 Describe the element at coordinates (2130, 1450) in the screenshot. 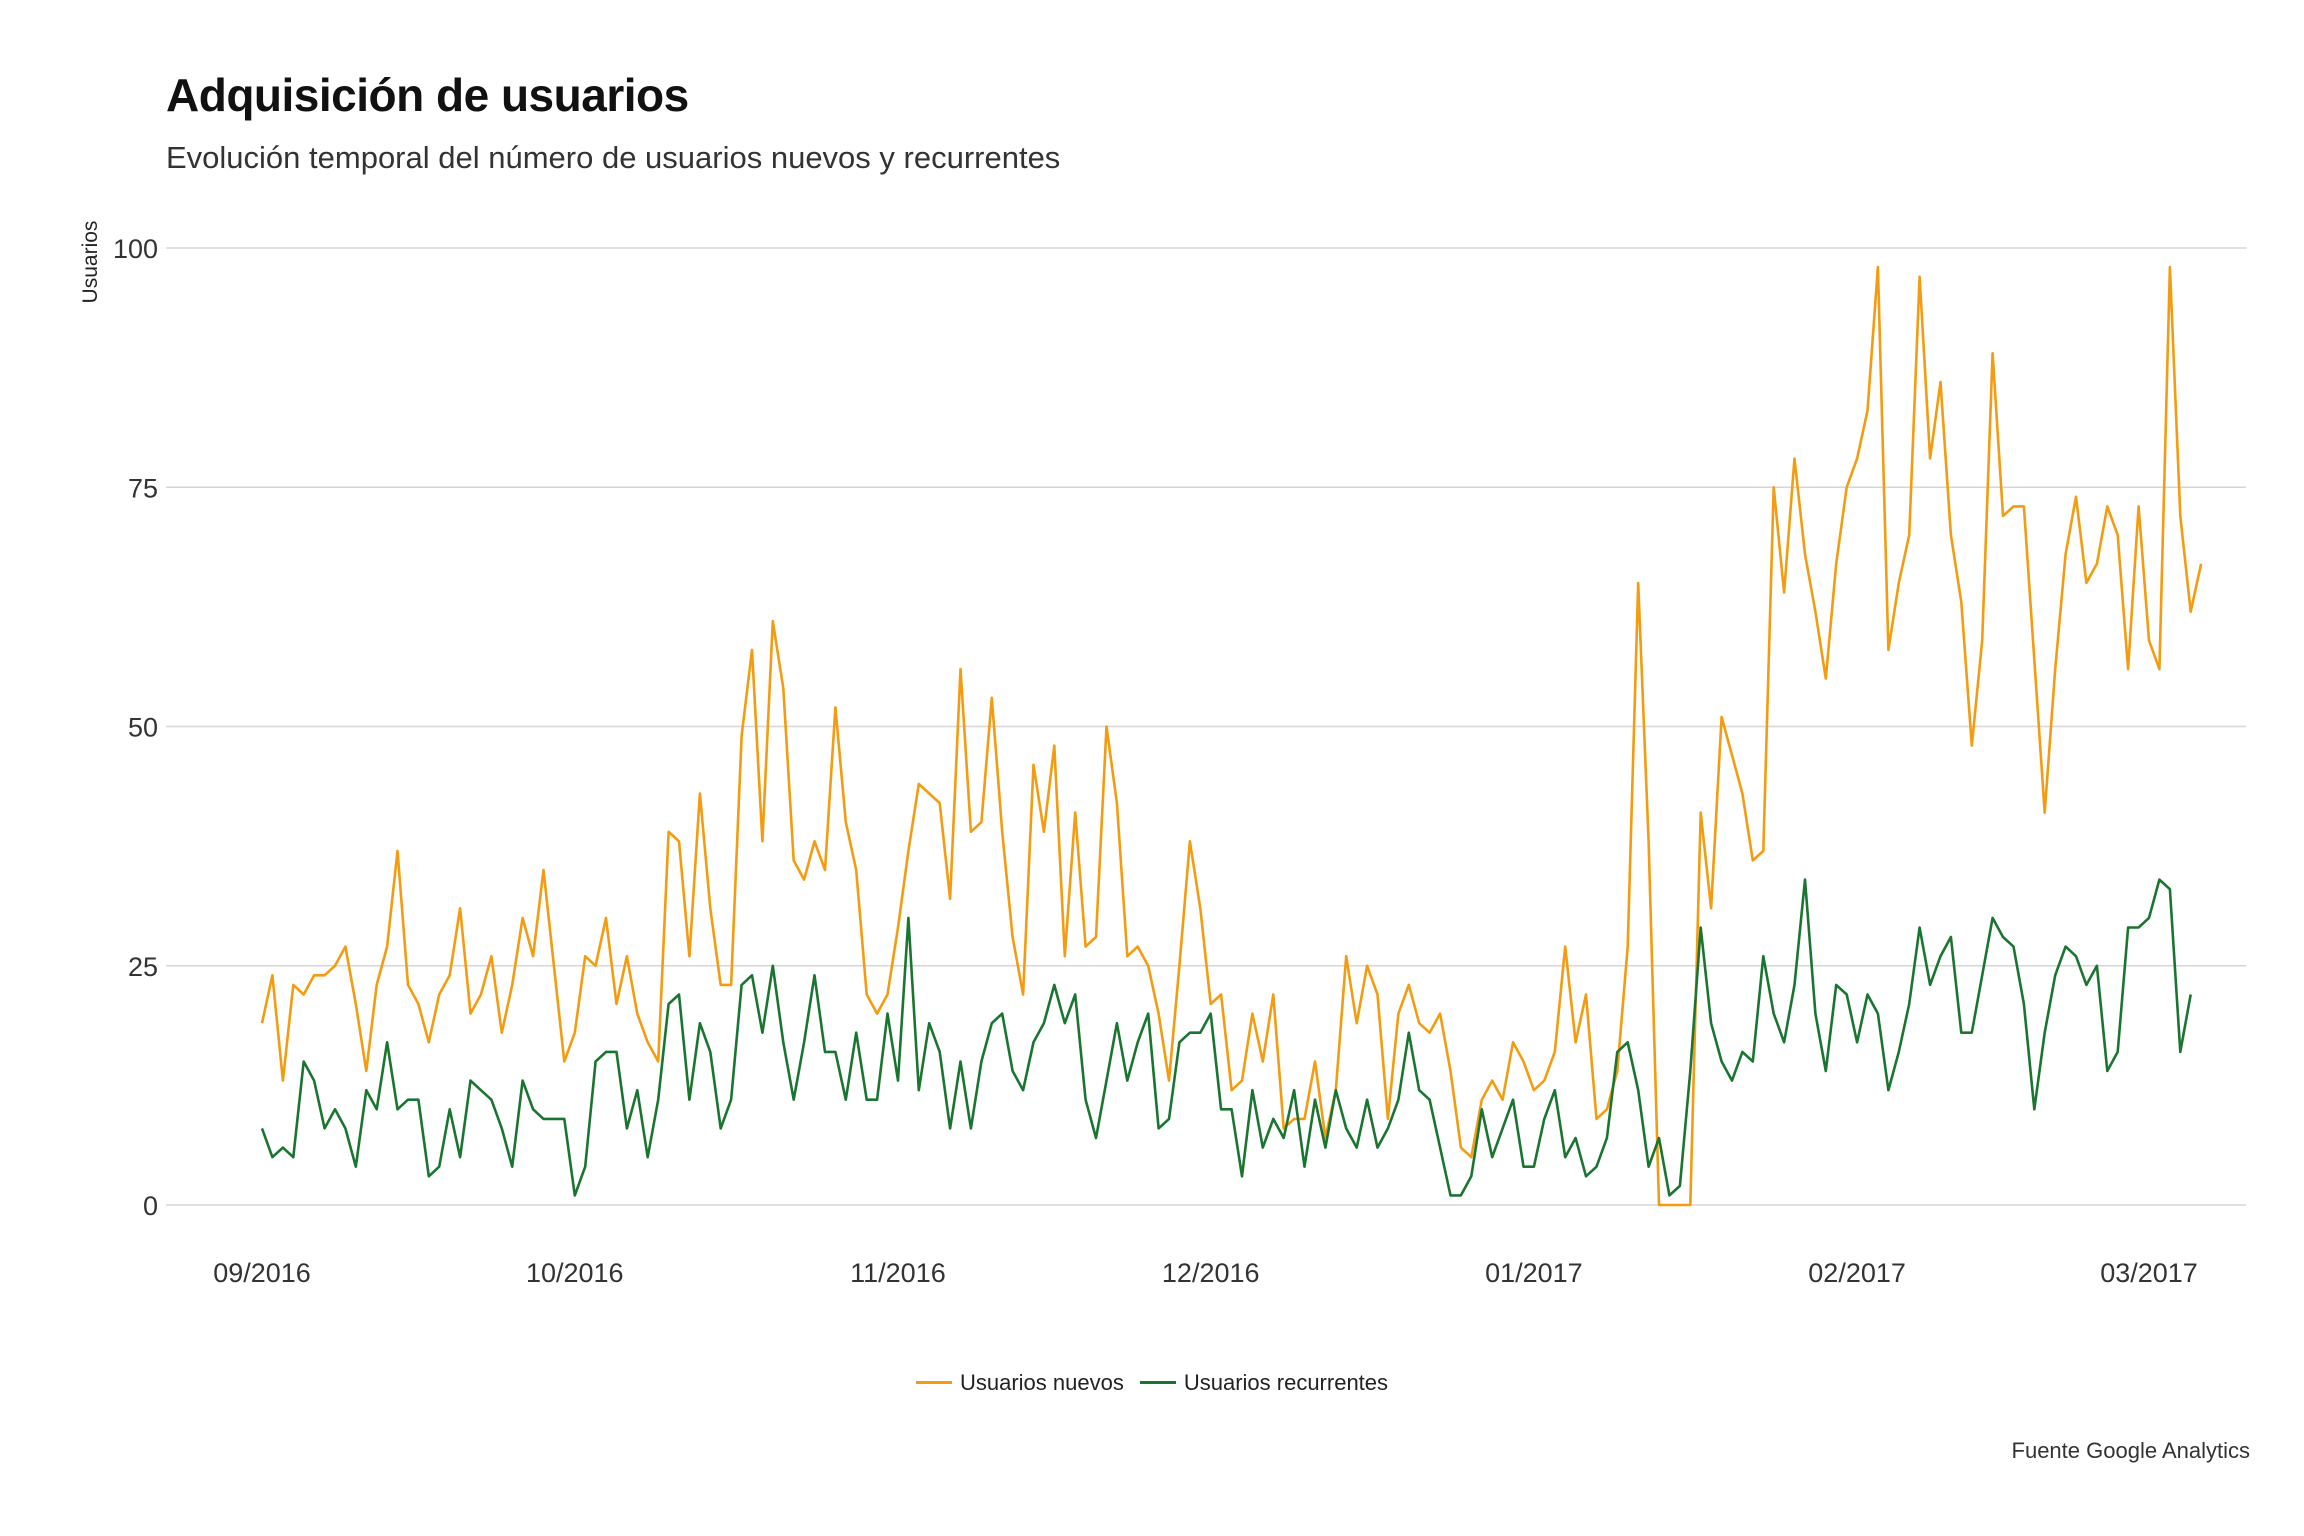

I see `source-note: Fuente Google Analytics` at that location.